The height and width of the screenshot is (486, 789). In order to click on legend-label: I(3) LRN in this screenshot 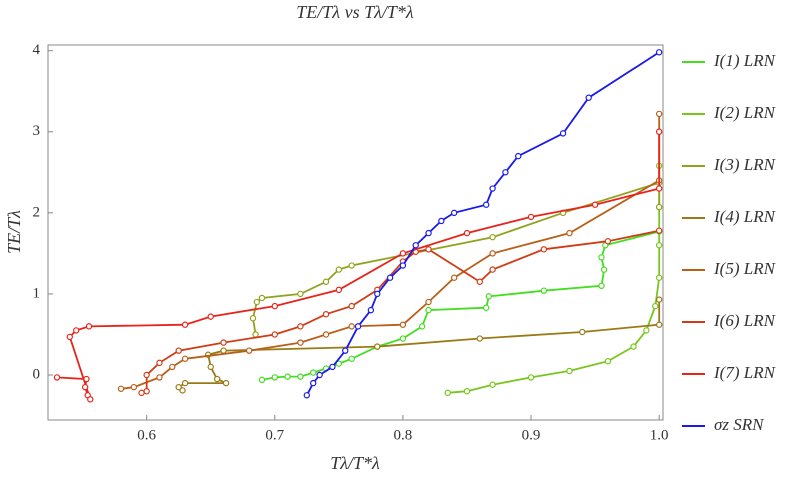, I will do `click(745, 164)`.